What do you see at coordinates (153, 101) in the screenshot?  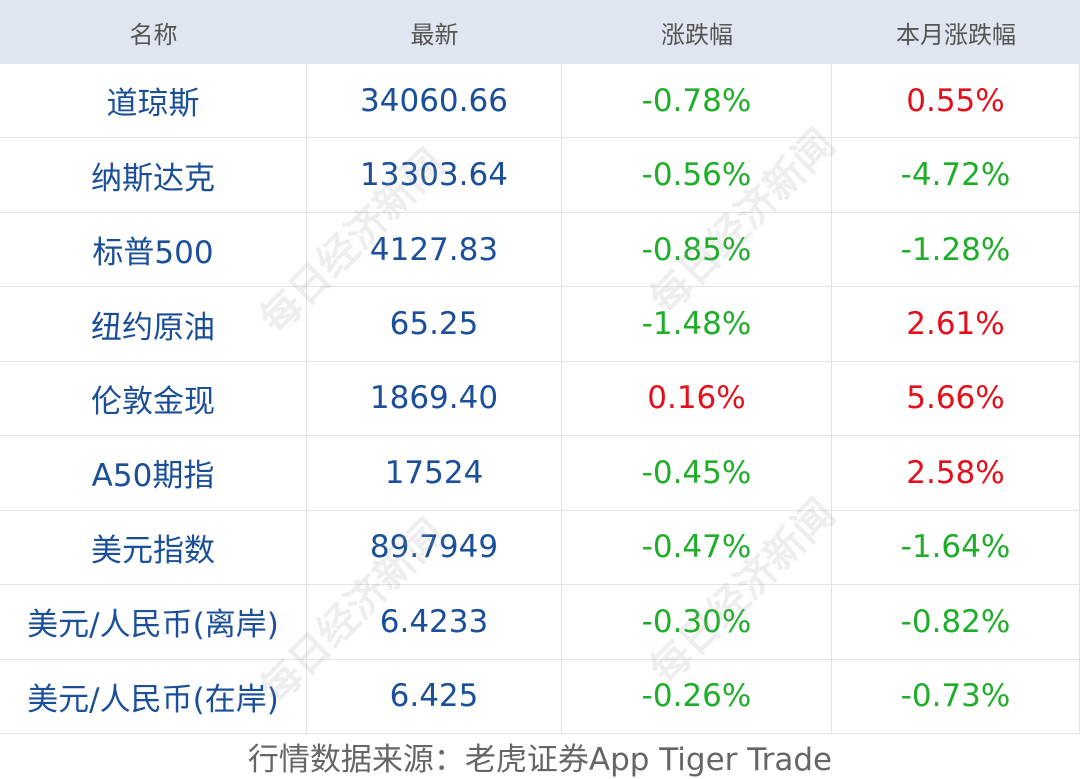 I see `table-cell: 道琼斯` at bounding box center [153, 101].